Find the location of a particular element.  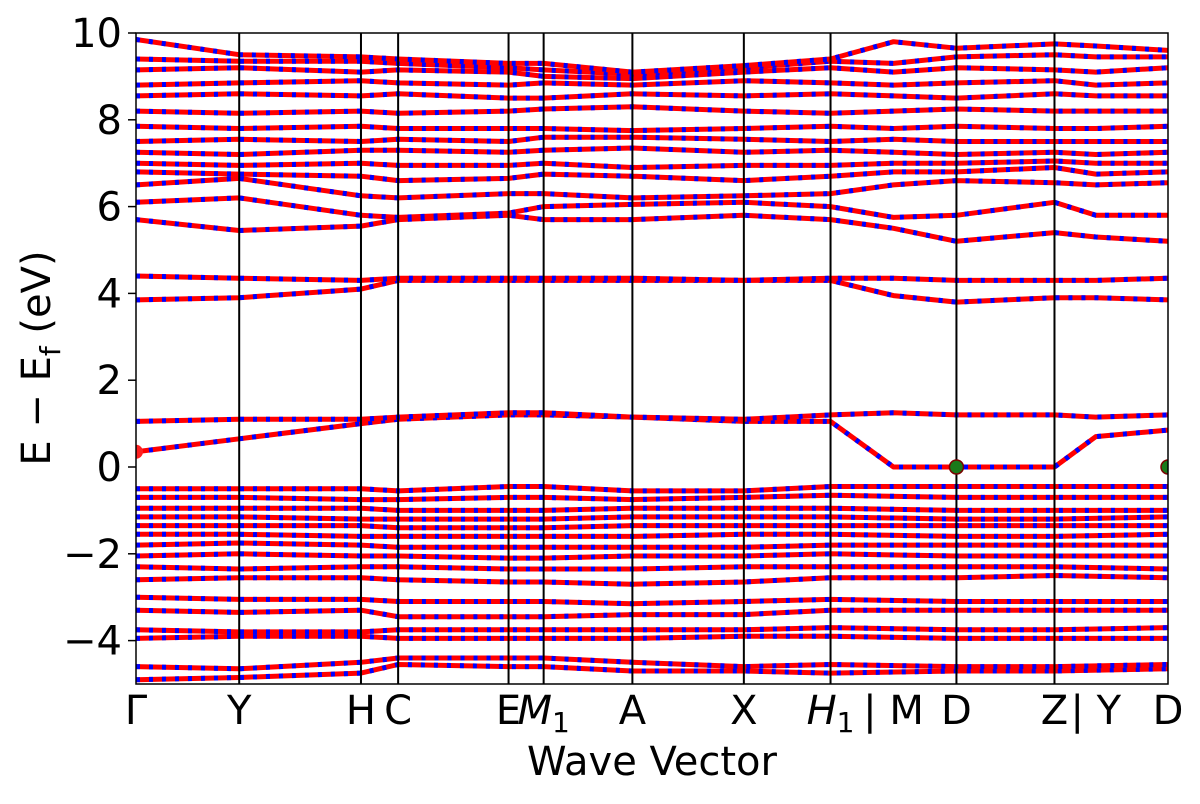

band-20-line is located at coordinates (652, 228).